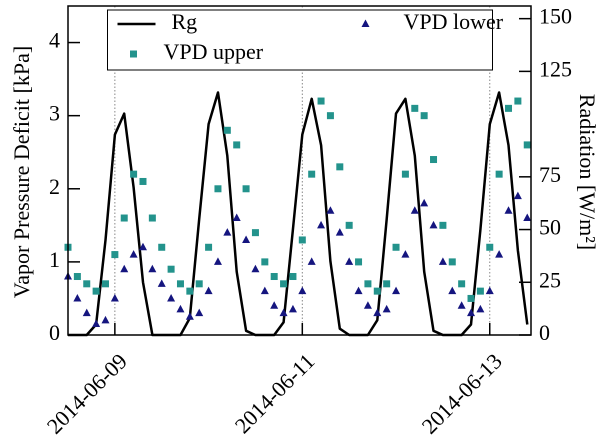  Describe the element at coordinates (54, 332) in the screenshot. I see `y-tick-label: 0` at that location.